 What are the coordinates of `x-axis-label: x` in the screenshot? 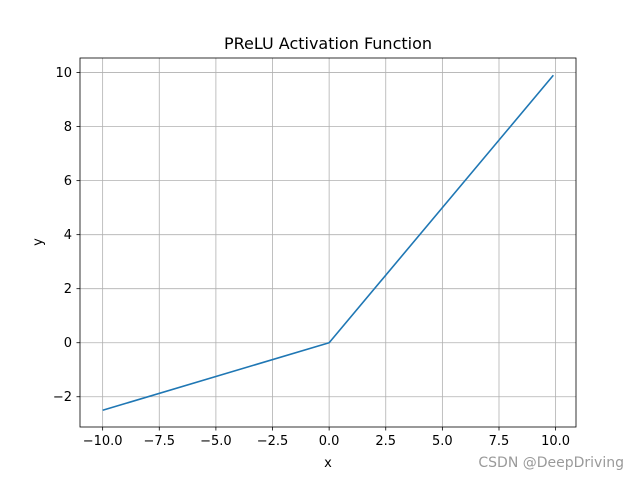 It's located at (328, 463).